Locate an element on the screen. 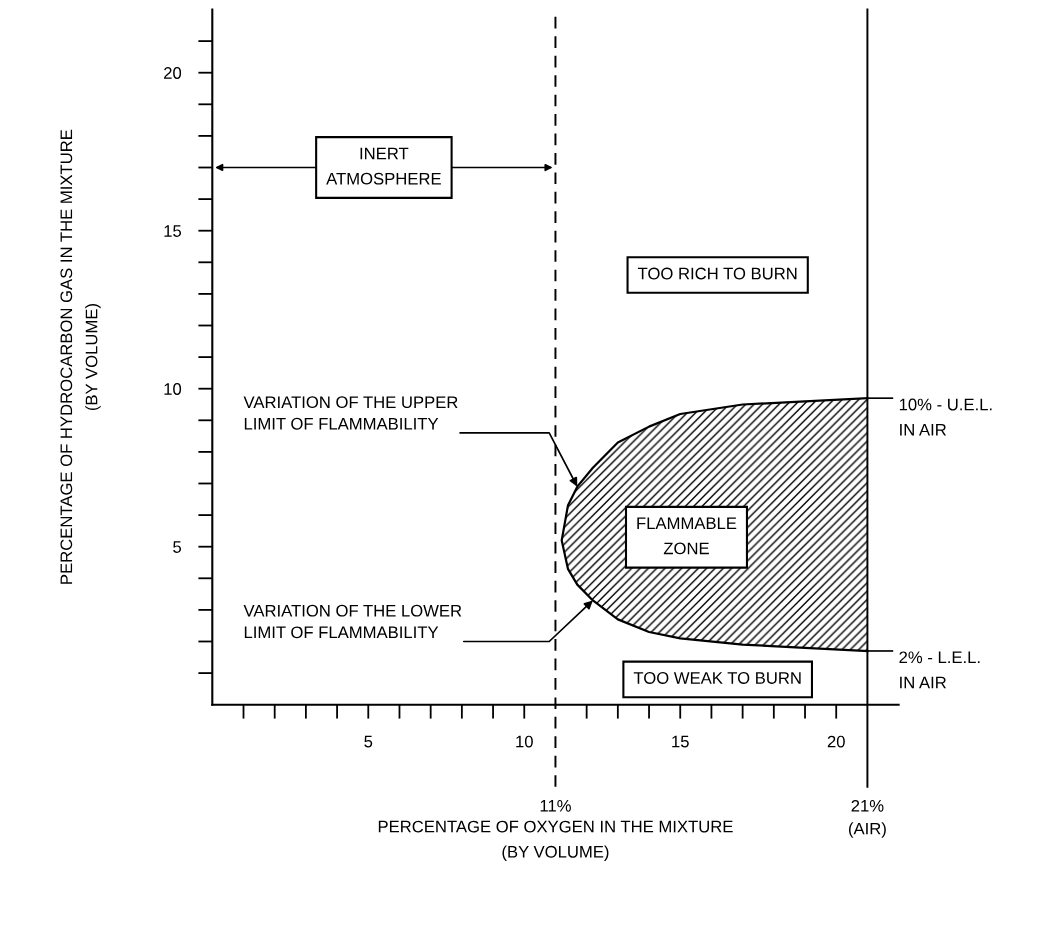 This screenshot has width=1051, height=951. y-tick-label: 20 is located at coordinates (173, 73).